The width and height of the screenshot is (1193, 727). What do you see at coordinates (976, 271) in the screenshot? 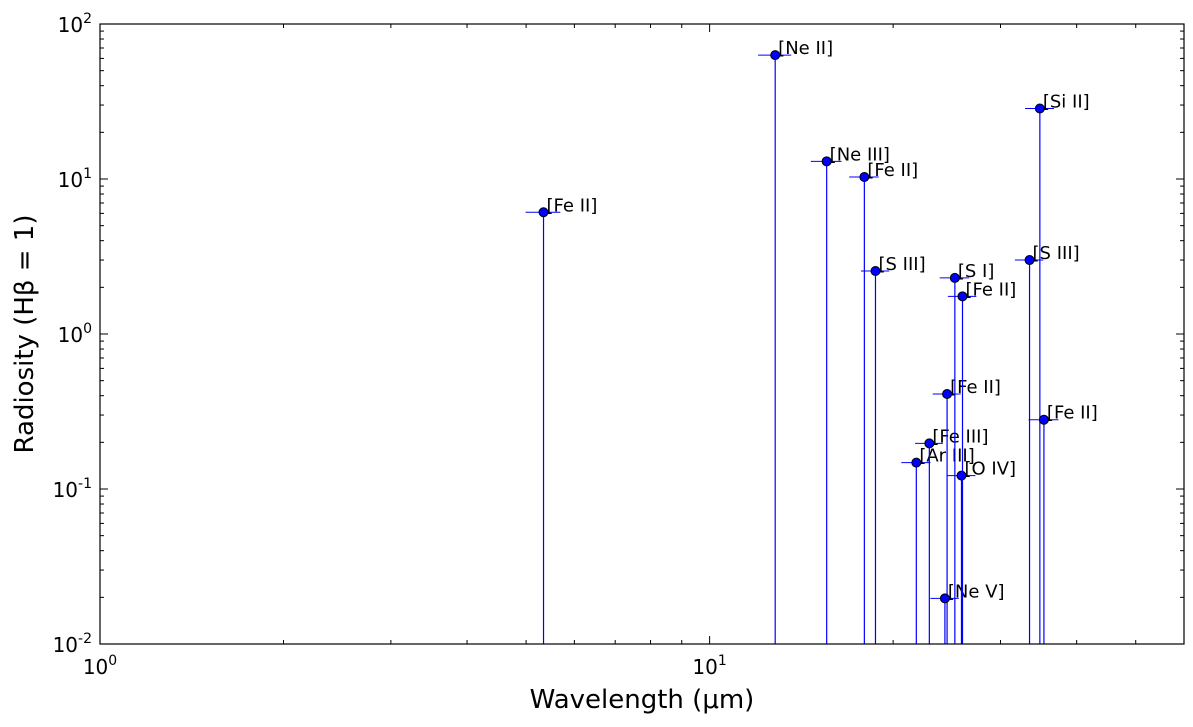
I see `point-label: [S I]` at bounding box center [976, 271].